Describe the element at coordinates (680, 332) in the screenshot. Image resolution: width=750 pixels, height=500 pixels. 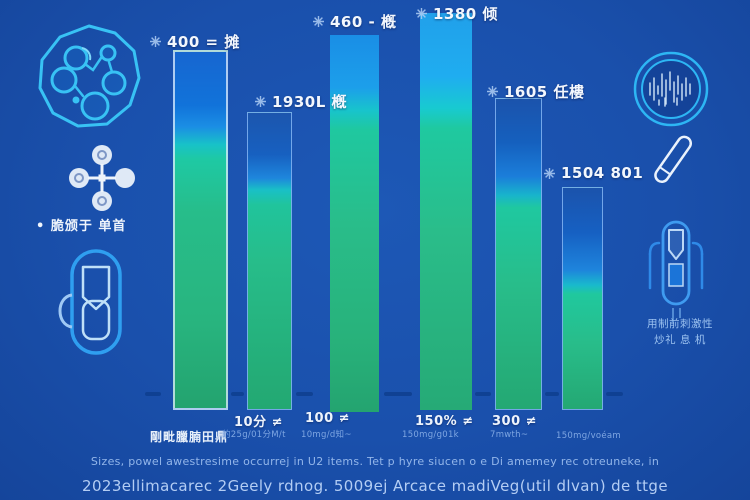
I see `right-caption-text: 用制前刺激性 炒礼 息 机` at that location.